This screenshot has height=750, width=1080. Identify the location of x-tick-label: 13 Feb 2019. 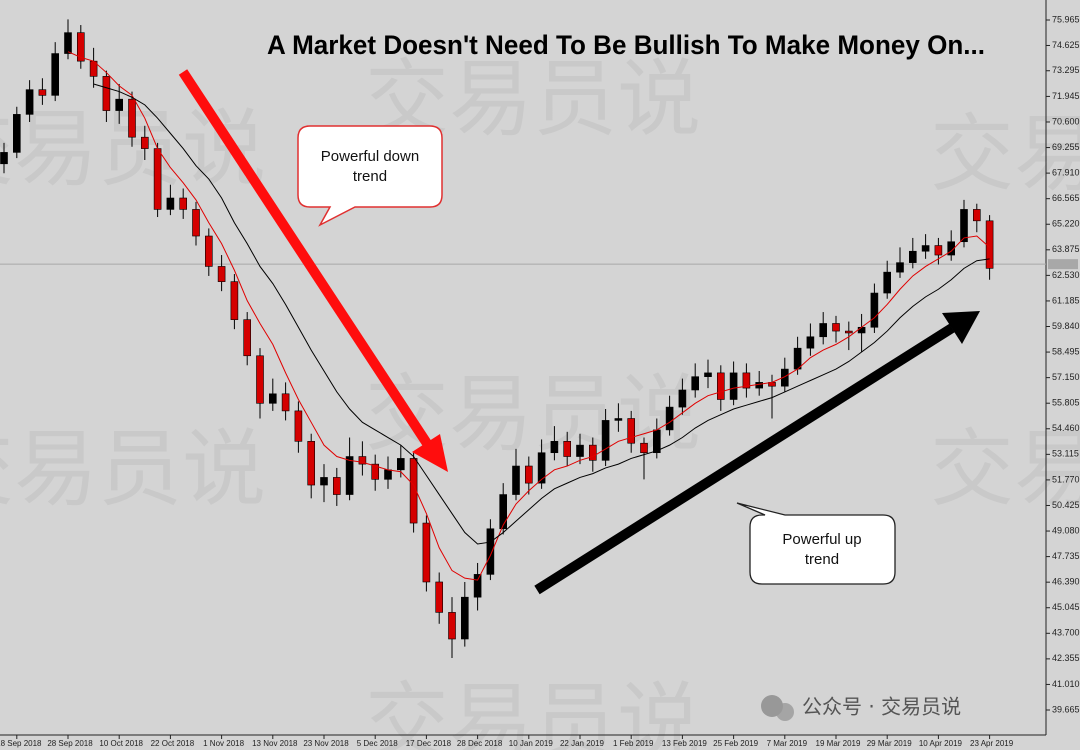
(684, 743).